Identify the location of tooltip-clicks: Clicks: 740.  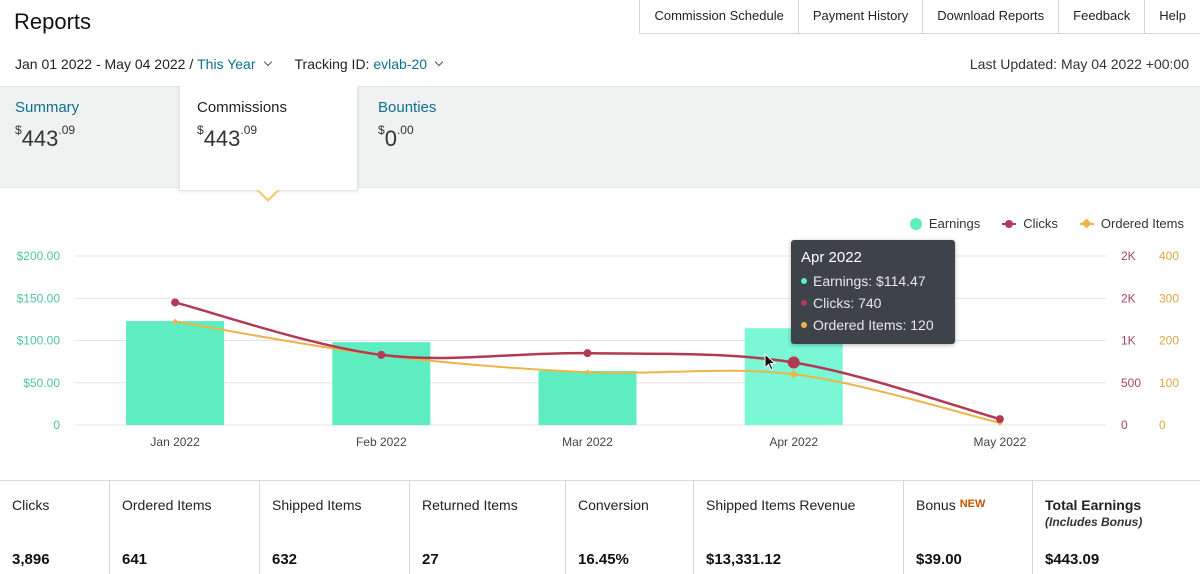
(873, 303).